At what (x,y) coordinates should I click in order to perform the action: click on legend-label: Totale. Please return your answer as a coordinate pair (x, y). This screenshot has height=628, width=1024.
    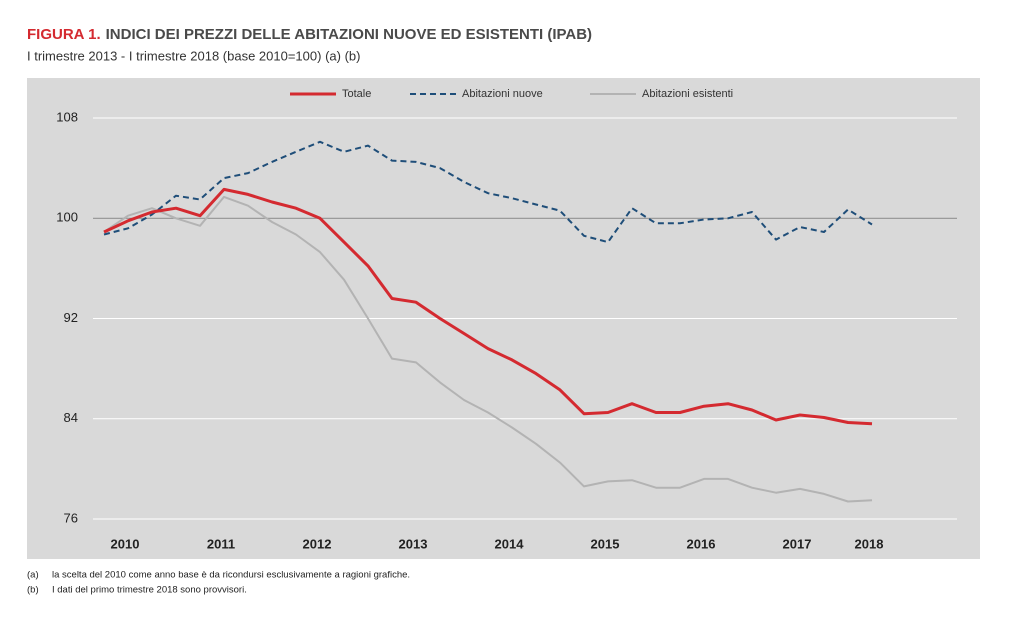
    Looking at the image, I should click on (356, 94).